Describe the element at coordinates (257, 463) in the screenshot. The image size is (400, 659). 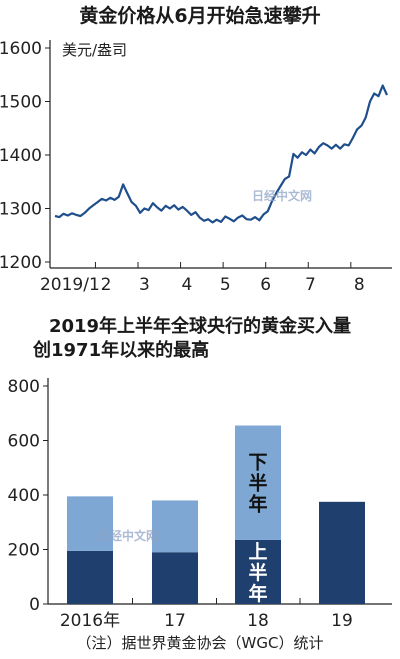
I see `label-second-half: 下` at that location.